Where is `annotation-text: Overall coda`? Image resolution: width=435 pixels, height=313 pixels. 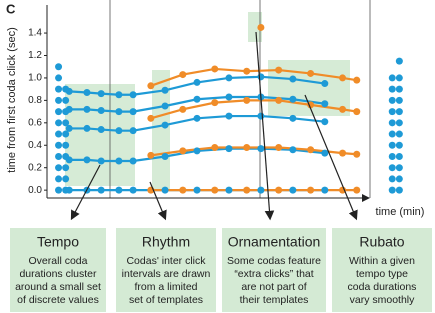
annotation-text: Overall coda is located at coordinates (58, 261).